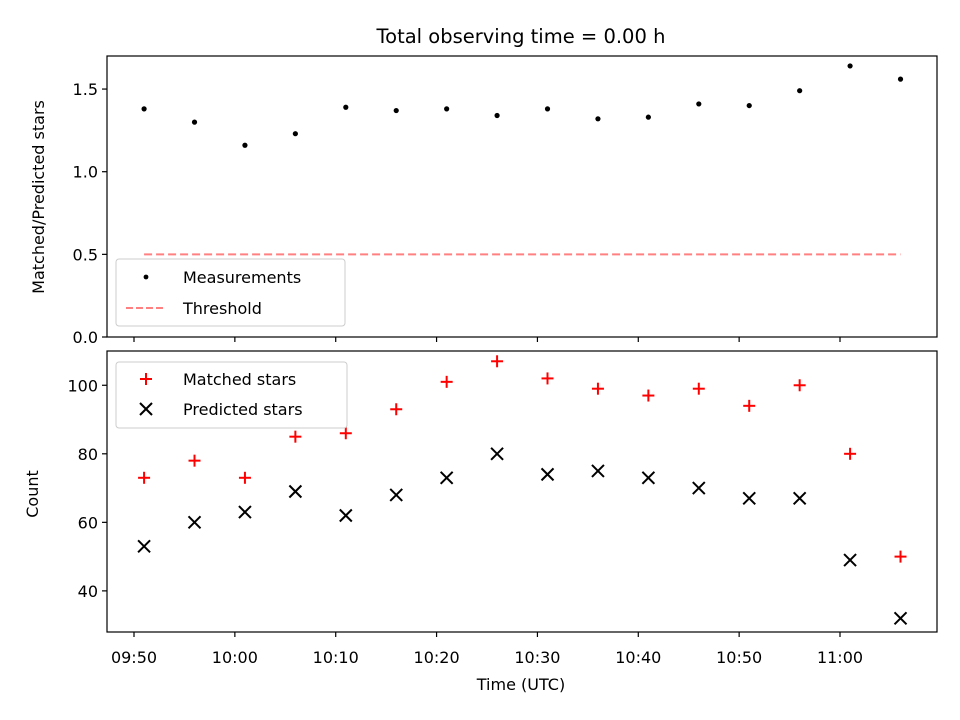 This screenshot has width=960, height=720. Describe the element at coordinates (146, 277) in the screenshot. I see `legend-measurements-marker` at that location.